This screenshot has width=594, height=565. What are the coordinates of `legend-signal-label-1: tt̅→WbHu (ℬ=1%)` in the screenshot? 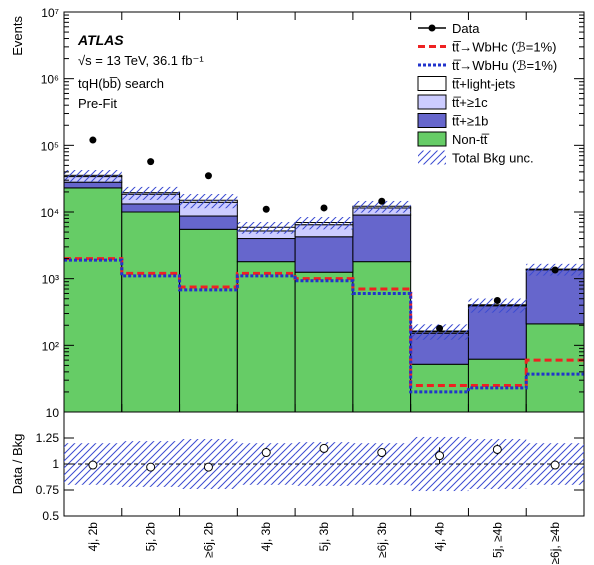 It's located at (504, 65).